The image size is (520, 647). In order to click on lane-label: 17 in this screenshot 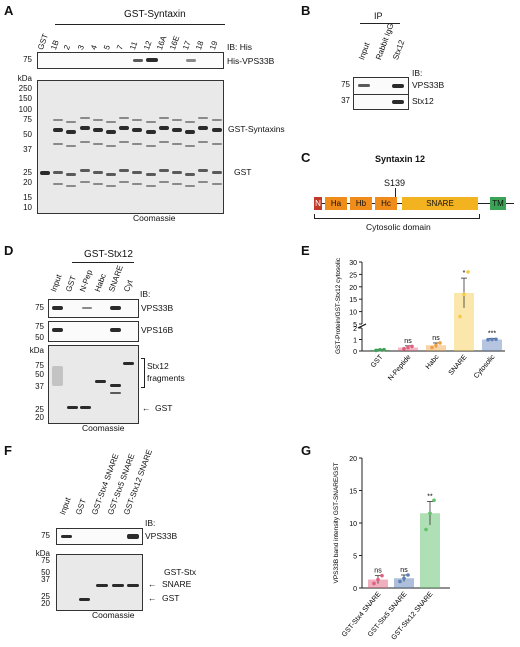, I will do `click(187, 45)`.